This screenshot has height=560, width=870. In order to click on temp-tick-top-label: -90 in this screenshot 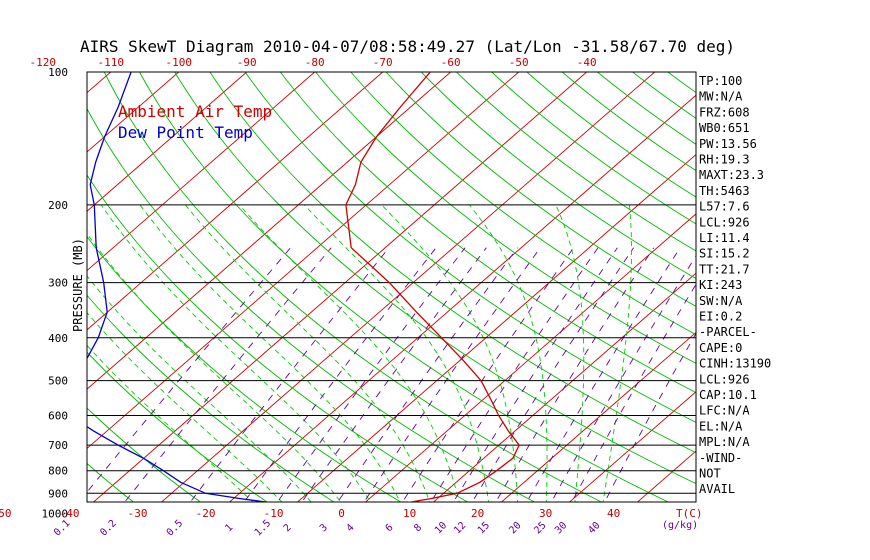, I will do `click(247, 62)`.